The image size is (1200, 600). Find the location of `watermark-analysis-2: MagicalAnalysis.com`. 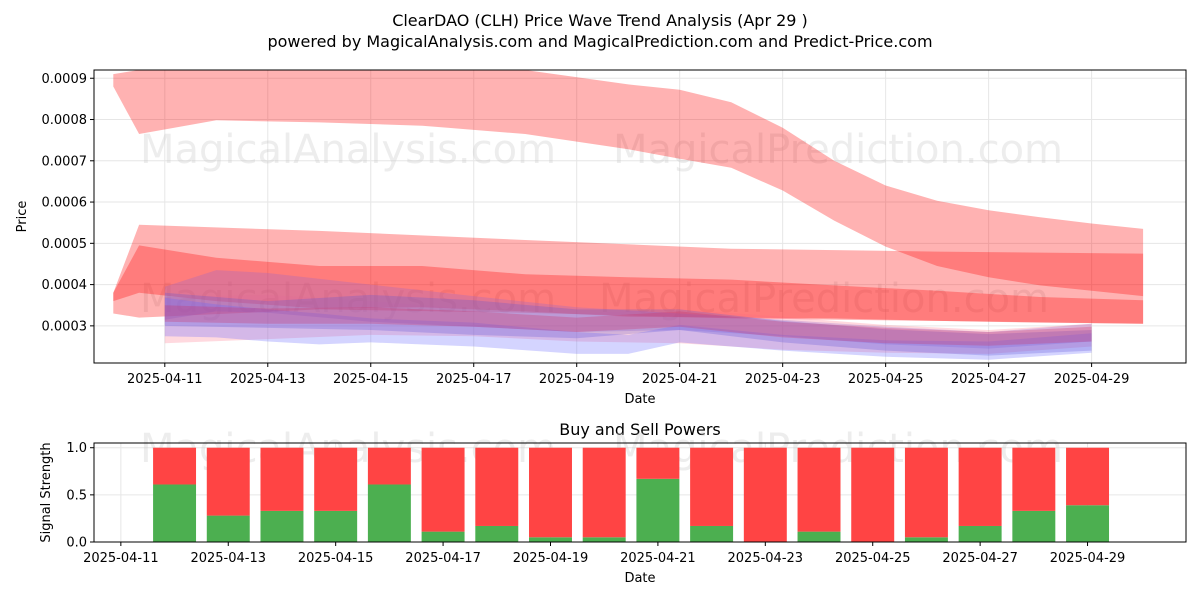

watermark-analysis-2: MagicalAnalysis.com is located at coordinates (348, 299).